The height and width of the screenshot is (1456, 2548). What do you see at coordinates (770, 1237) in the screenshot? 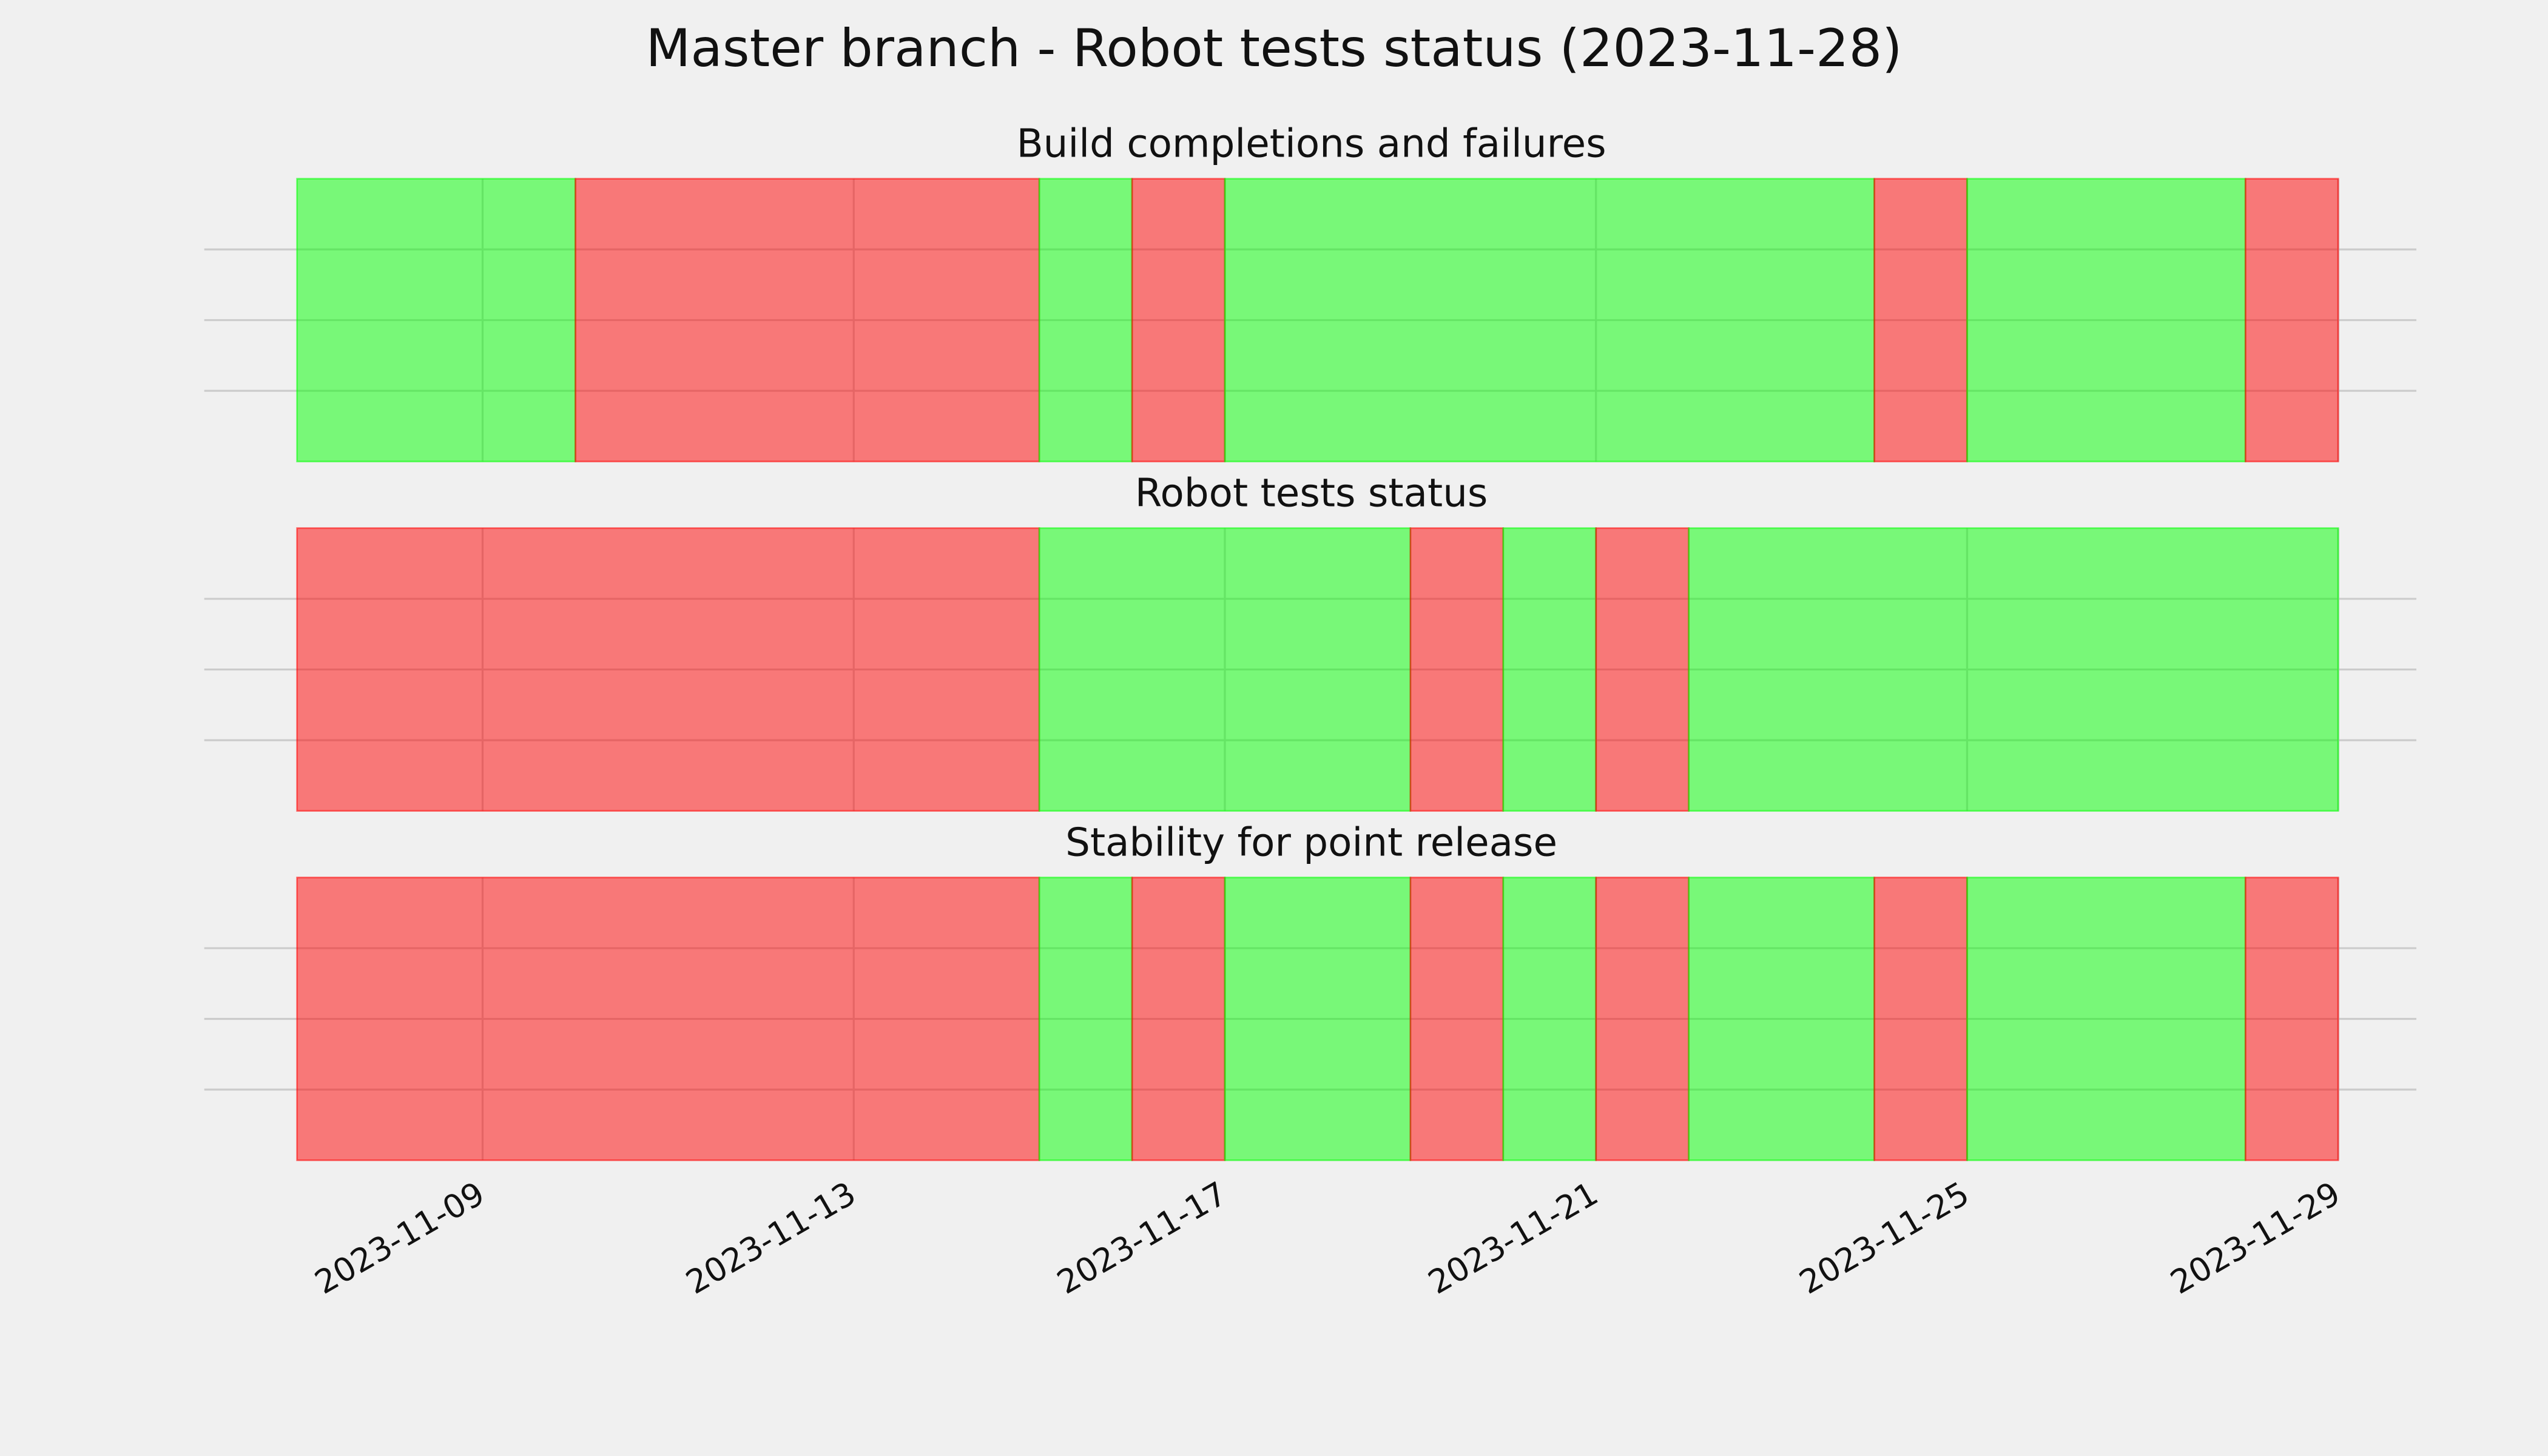
I see `x-tick-label: 2023-11-13` at bounding box center [770, 1237].